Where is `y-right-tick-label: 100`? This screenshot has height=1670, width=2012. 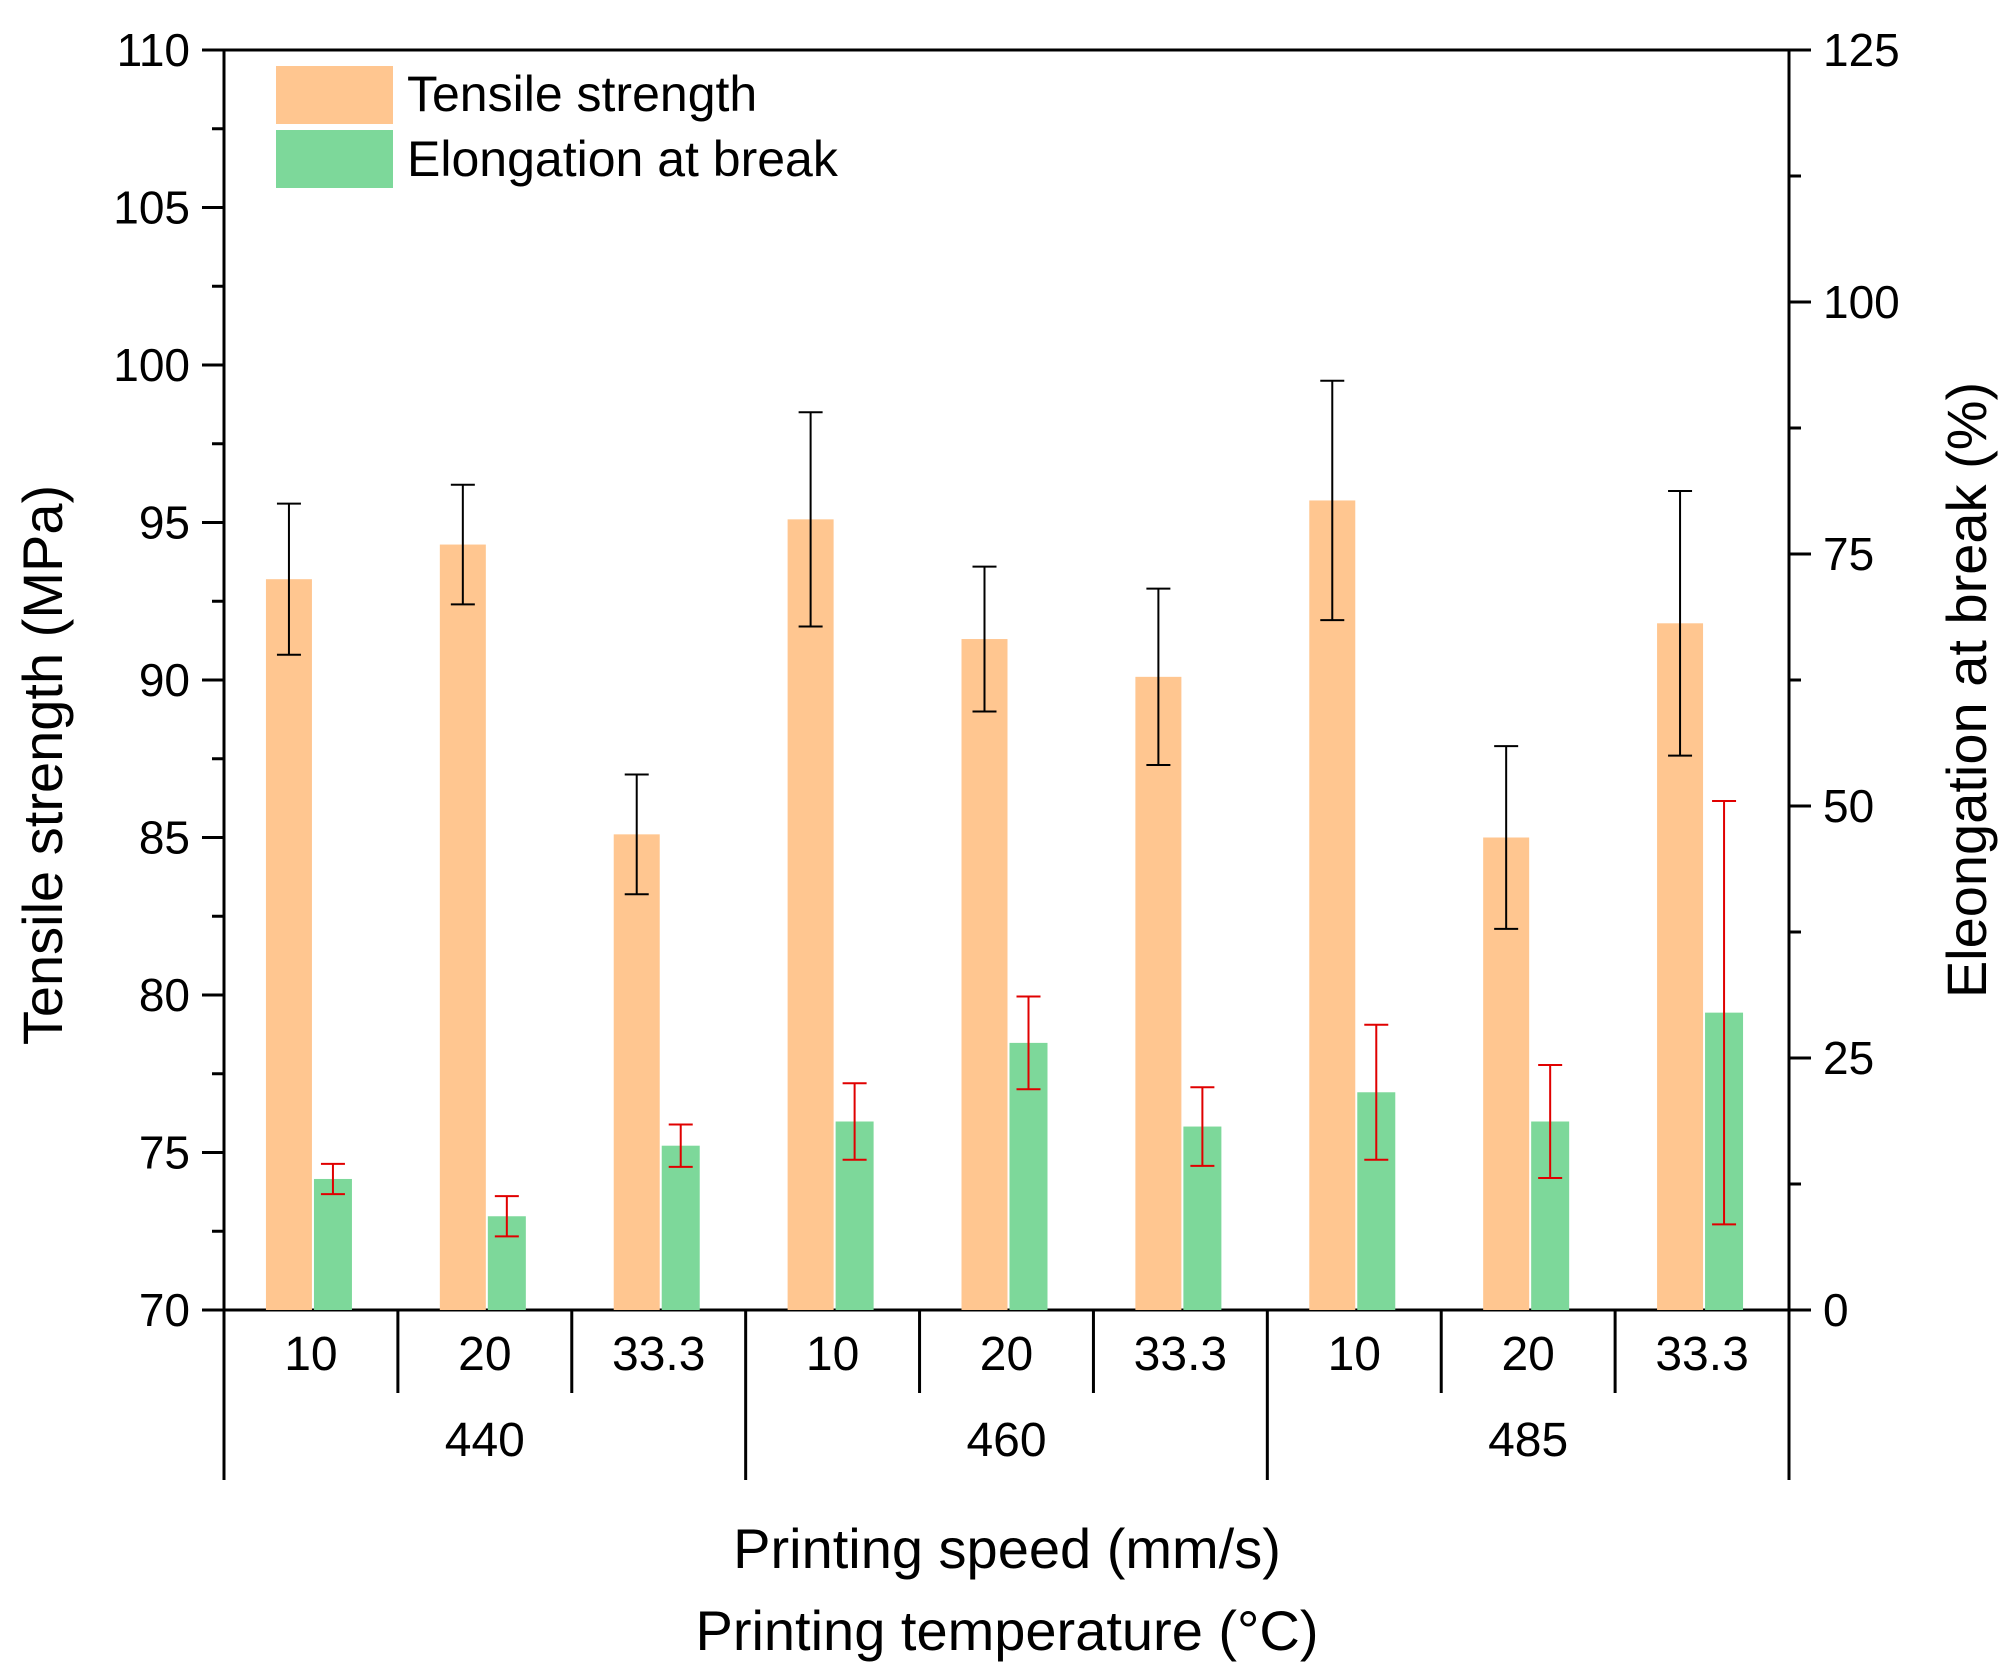
y-right-tick-label: 100 is located at coordinates (1861, 302).